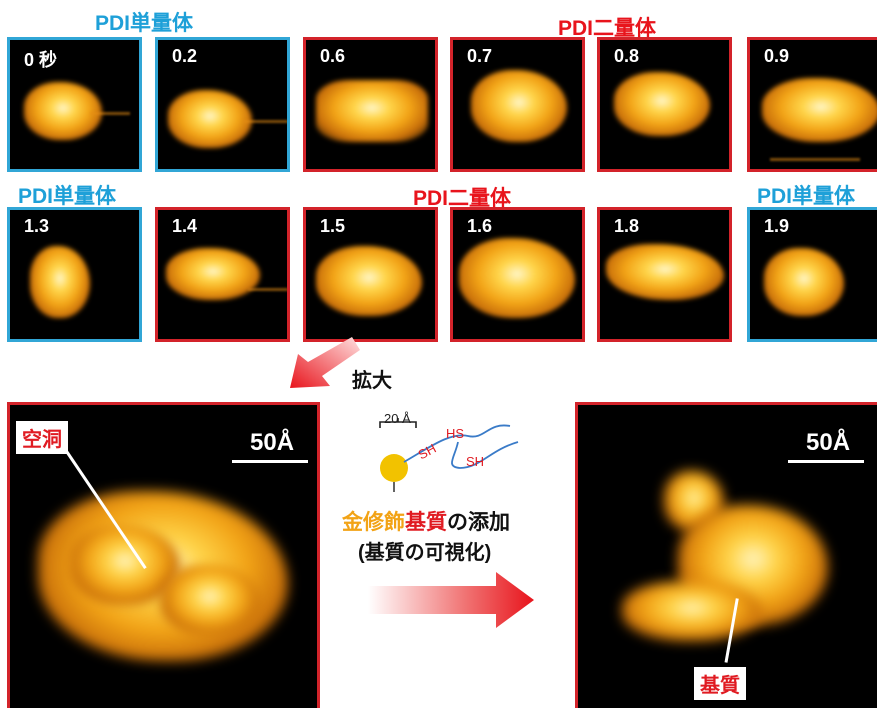  Describe the element at coordinates (627, 226) in the screenshot. I see `time-label: 1.8` at that location.